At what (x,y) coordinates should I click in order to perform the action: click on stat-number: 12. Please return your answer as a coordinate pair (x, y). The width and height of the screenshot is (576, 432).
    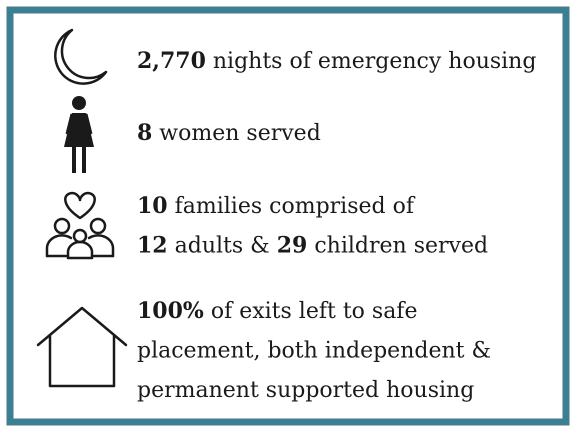
    Looking at the image, I should click on (152, 246).